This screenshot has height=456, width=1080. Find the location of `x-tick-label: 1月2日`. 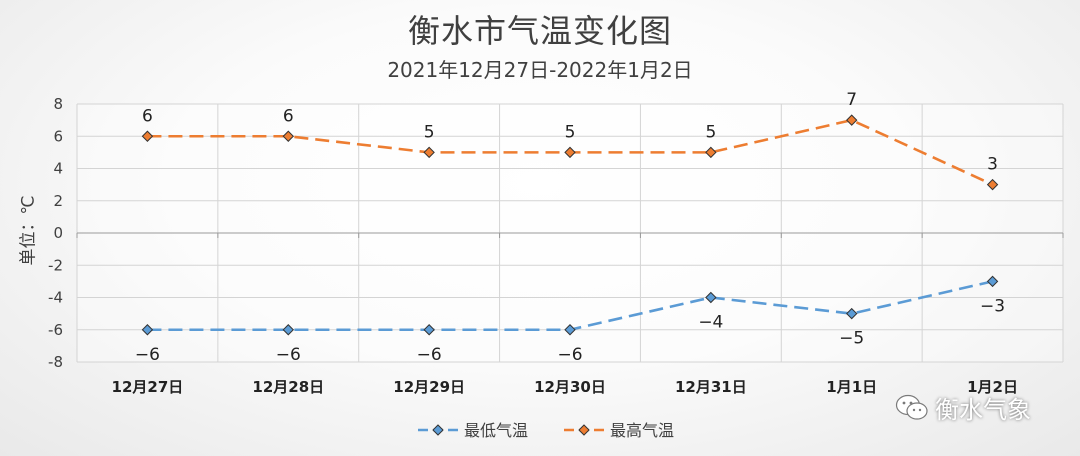

x-tick-label: 1月2日 is located at coordinates (992, 387).